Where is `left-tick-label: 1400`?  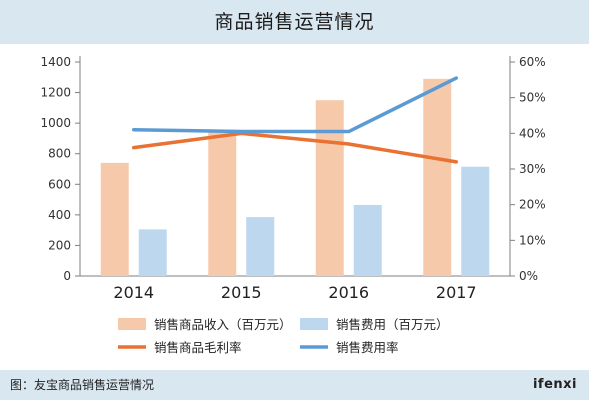 left-tick-label: 1400 is located at coordinates (55, 62).